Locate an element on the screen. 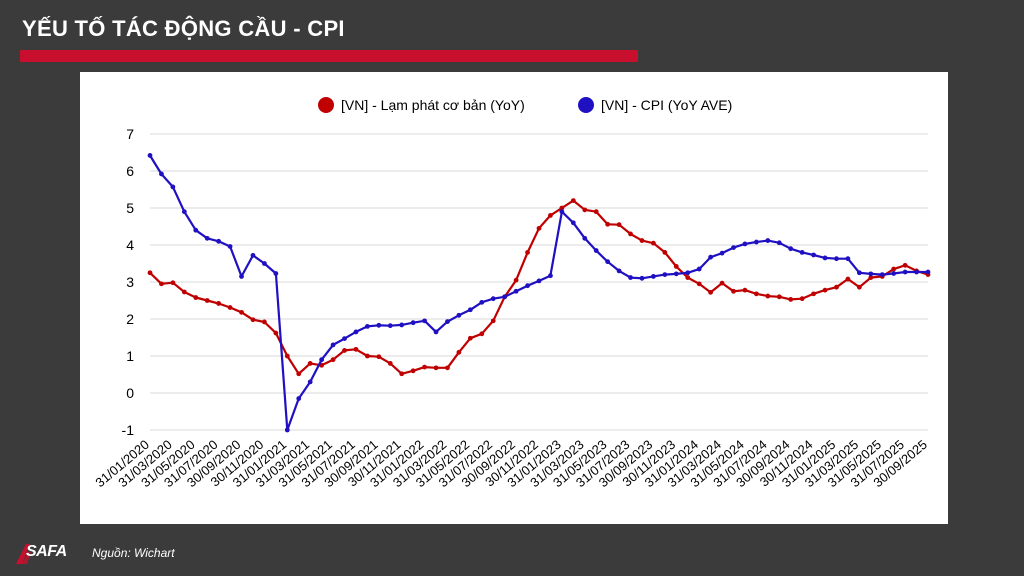 This screenshot has height=576, width=1024. y-tick-label: 3 is located at coordinates (130, 282).